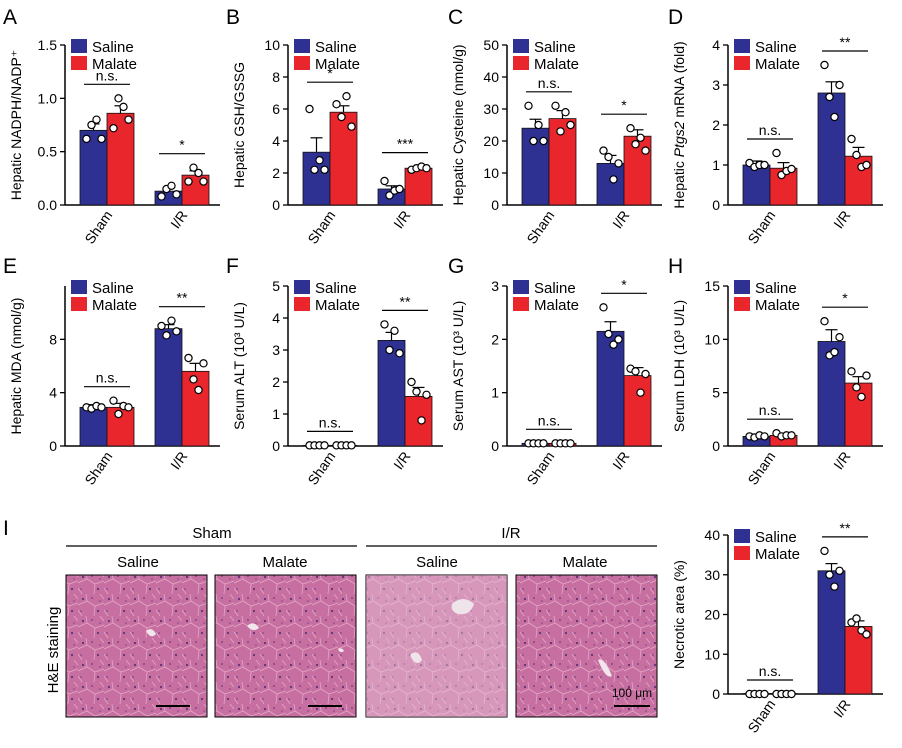 The height and width of the screenshot is (748, 902). What do you see at coordinates (712, 535) in the screenshot?
I see `y-tick-label: 40` at bounding box center [712, 535].